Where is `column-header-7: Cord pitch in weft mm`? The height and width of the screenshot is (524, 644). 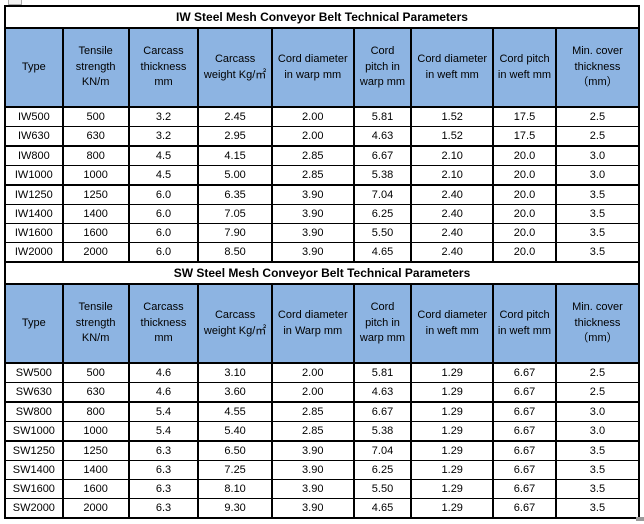 column-header-7: Cord pitch in weft mm is located at coordinates (524, 67).